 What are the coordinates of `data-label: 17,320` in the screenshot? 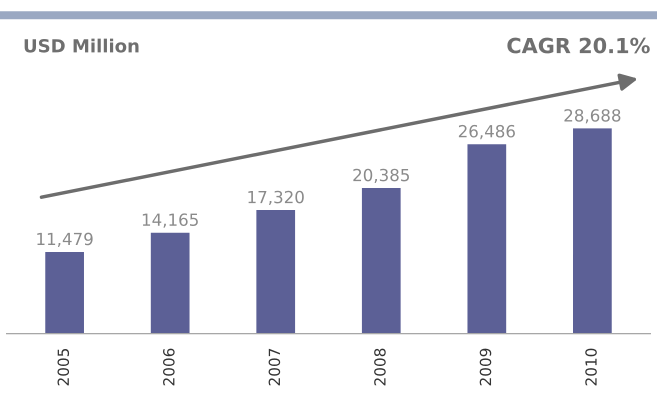 It's located at (276, 198).